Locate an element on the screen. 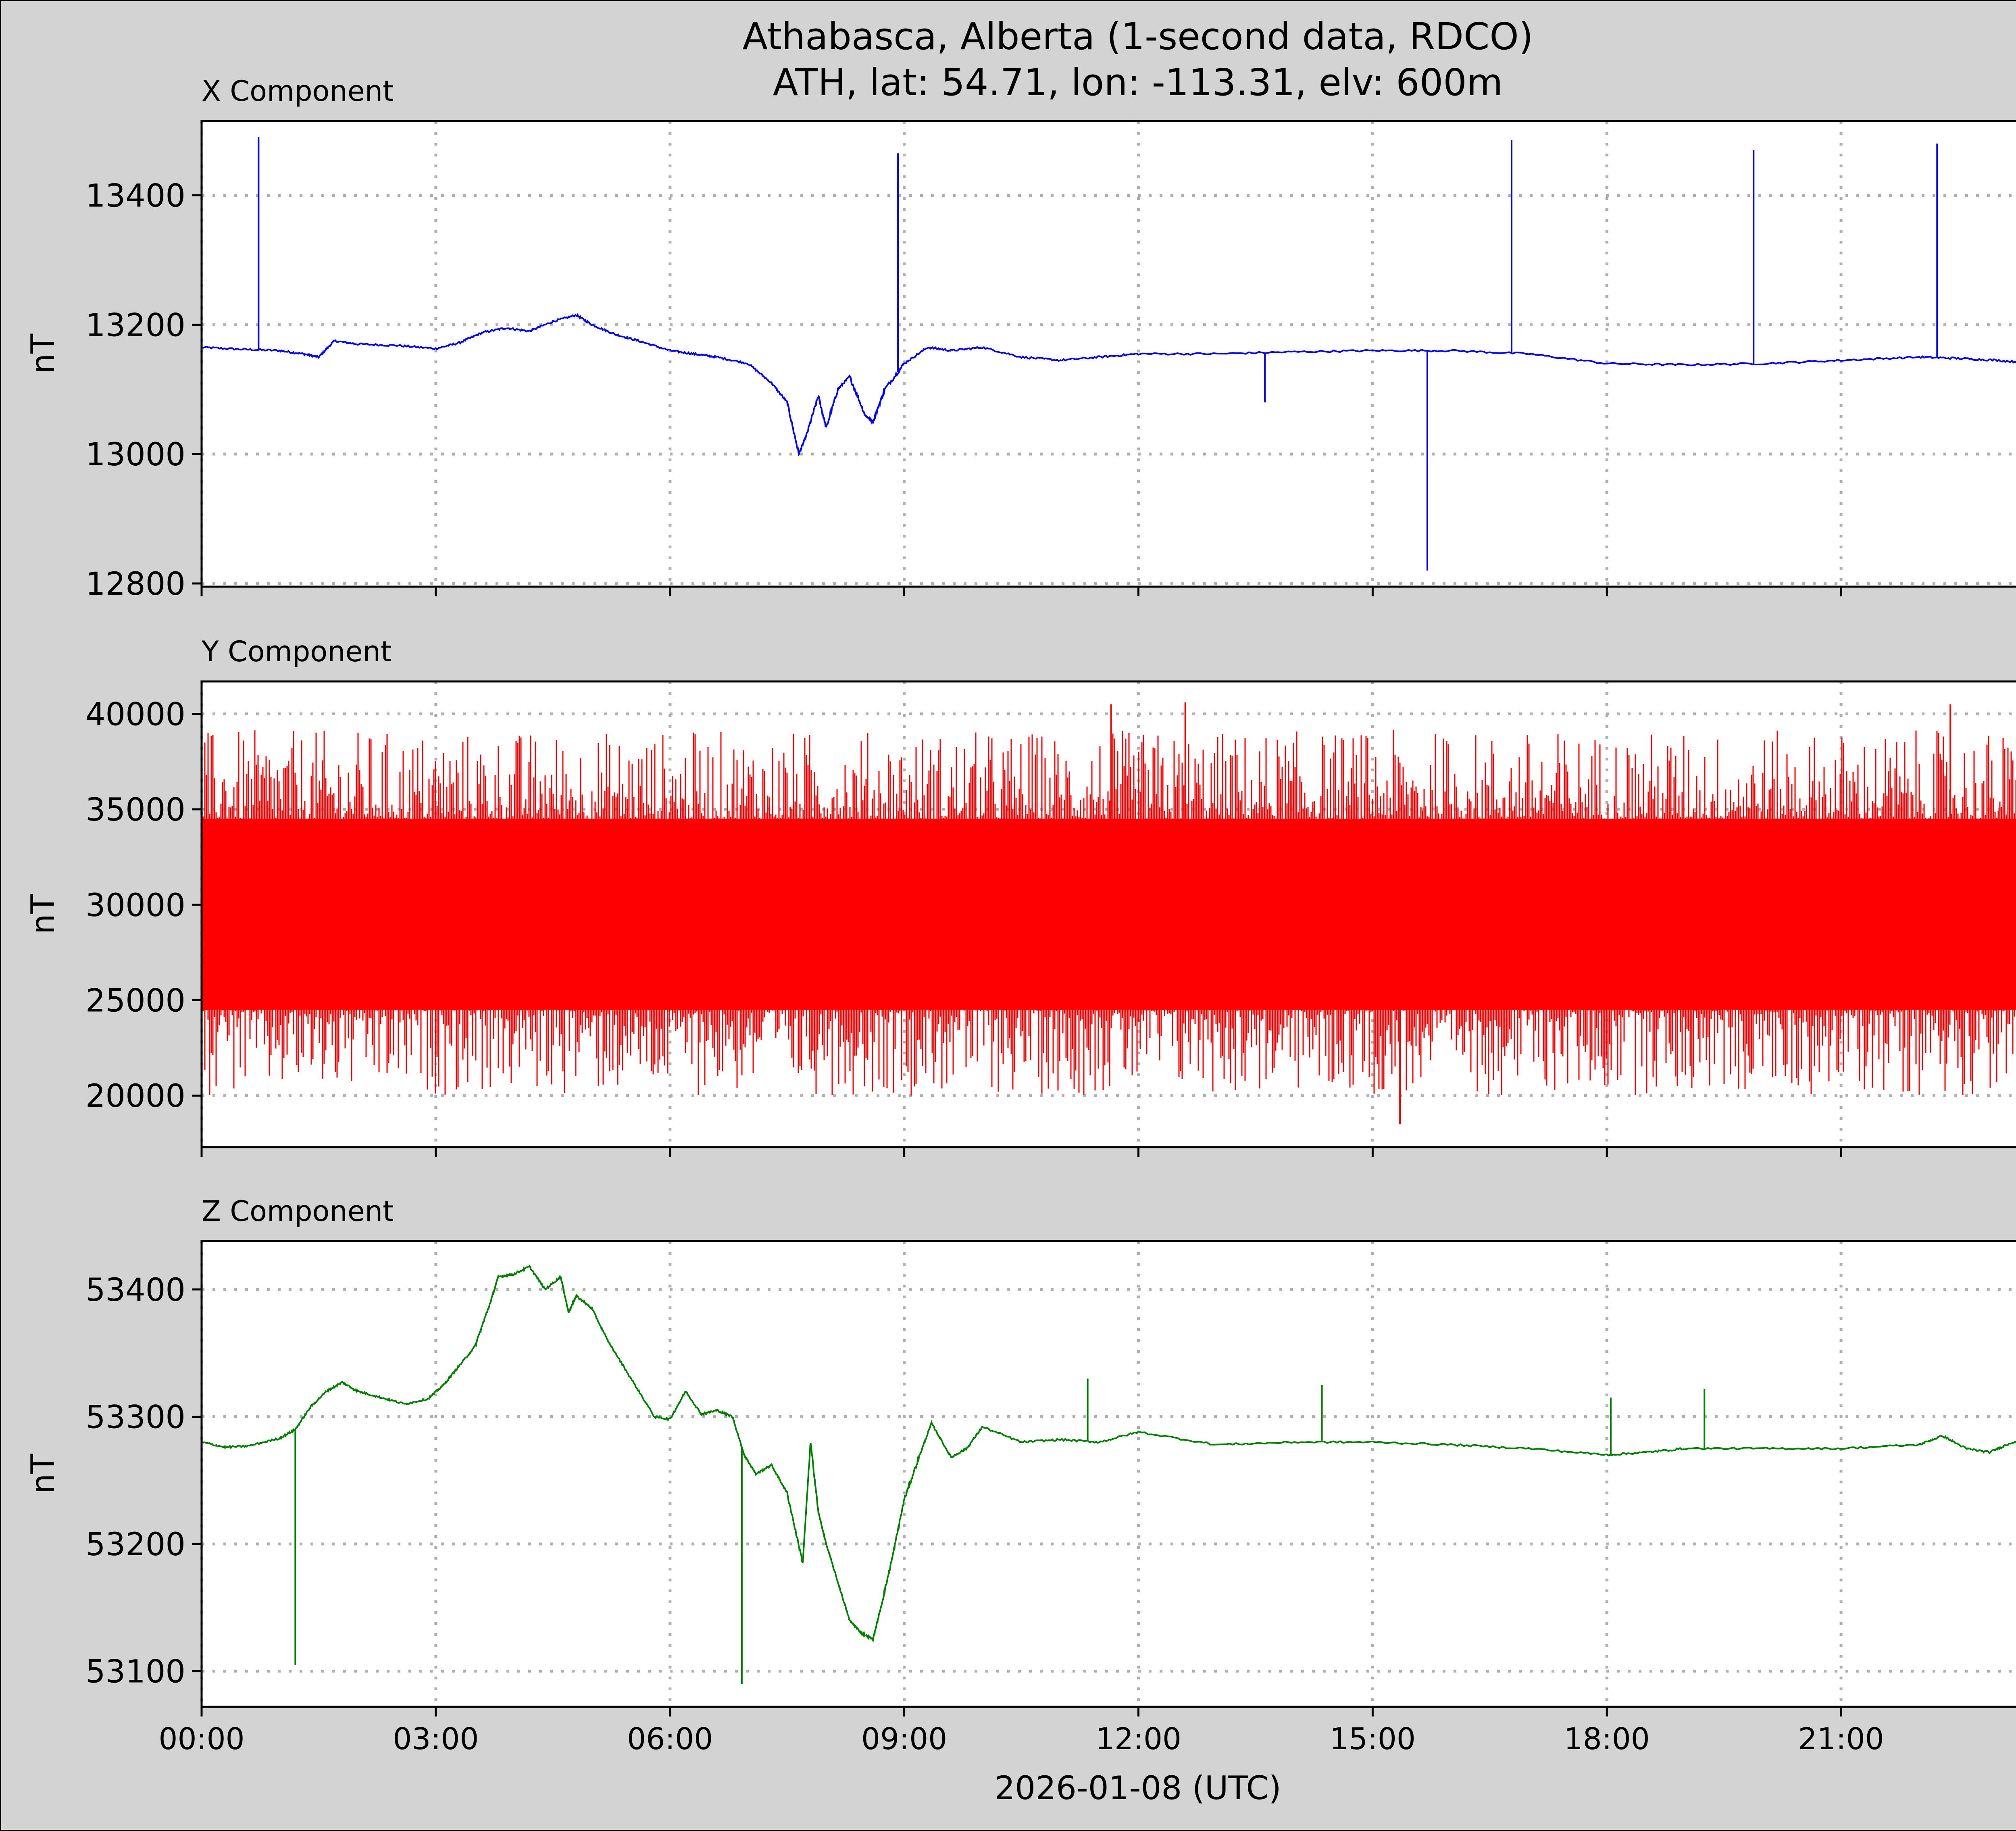 The width and height of the screenshot is (2016, 1831). noise-band is located at coordinates (1109, 914).